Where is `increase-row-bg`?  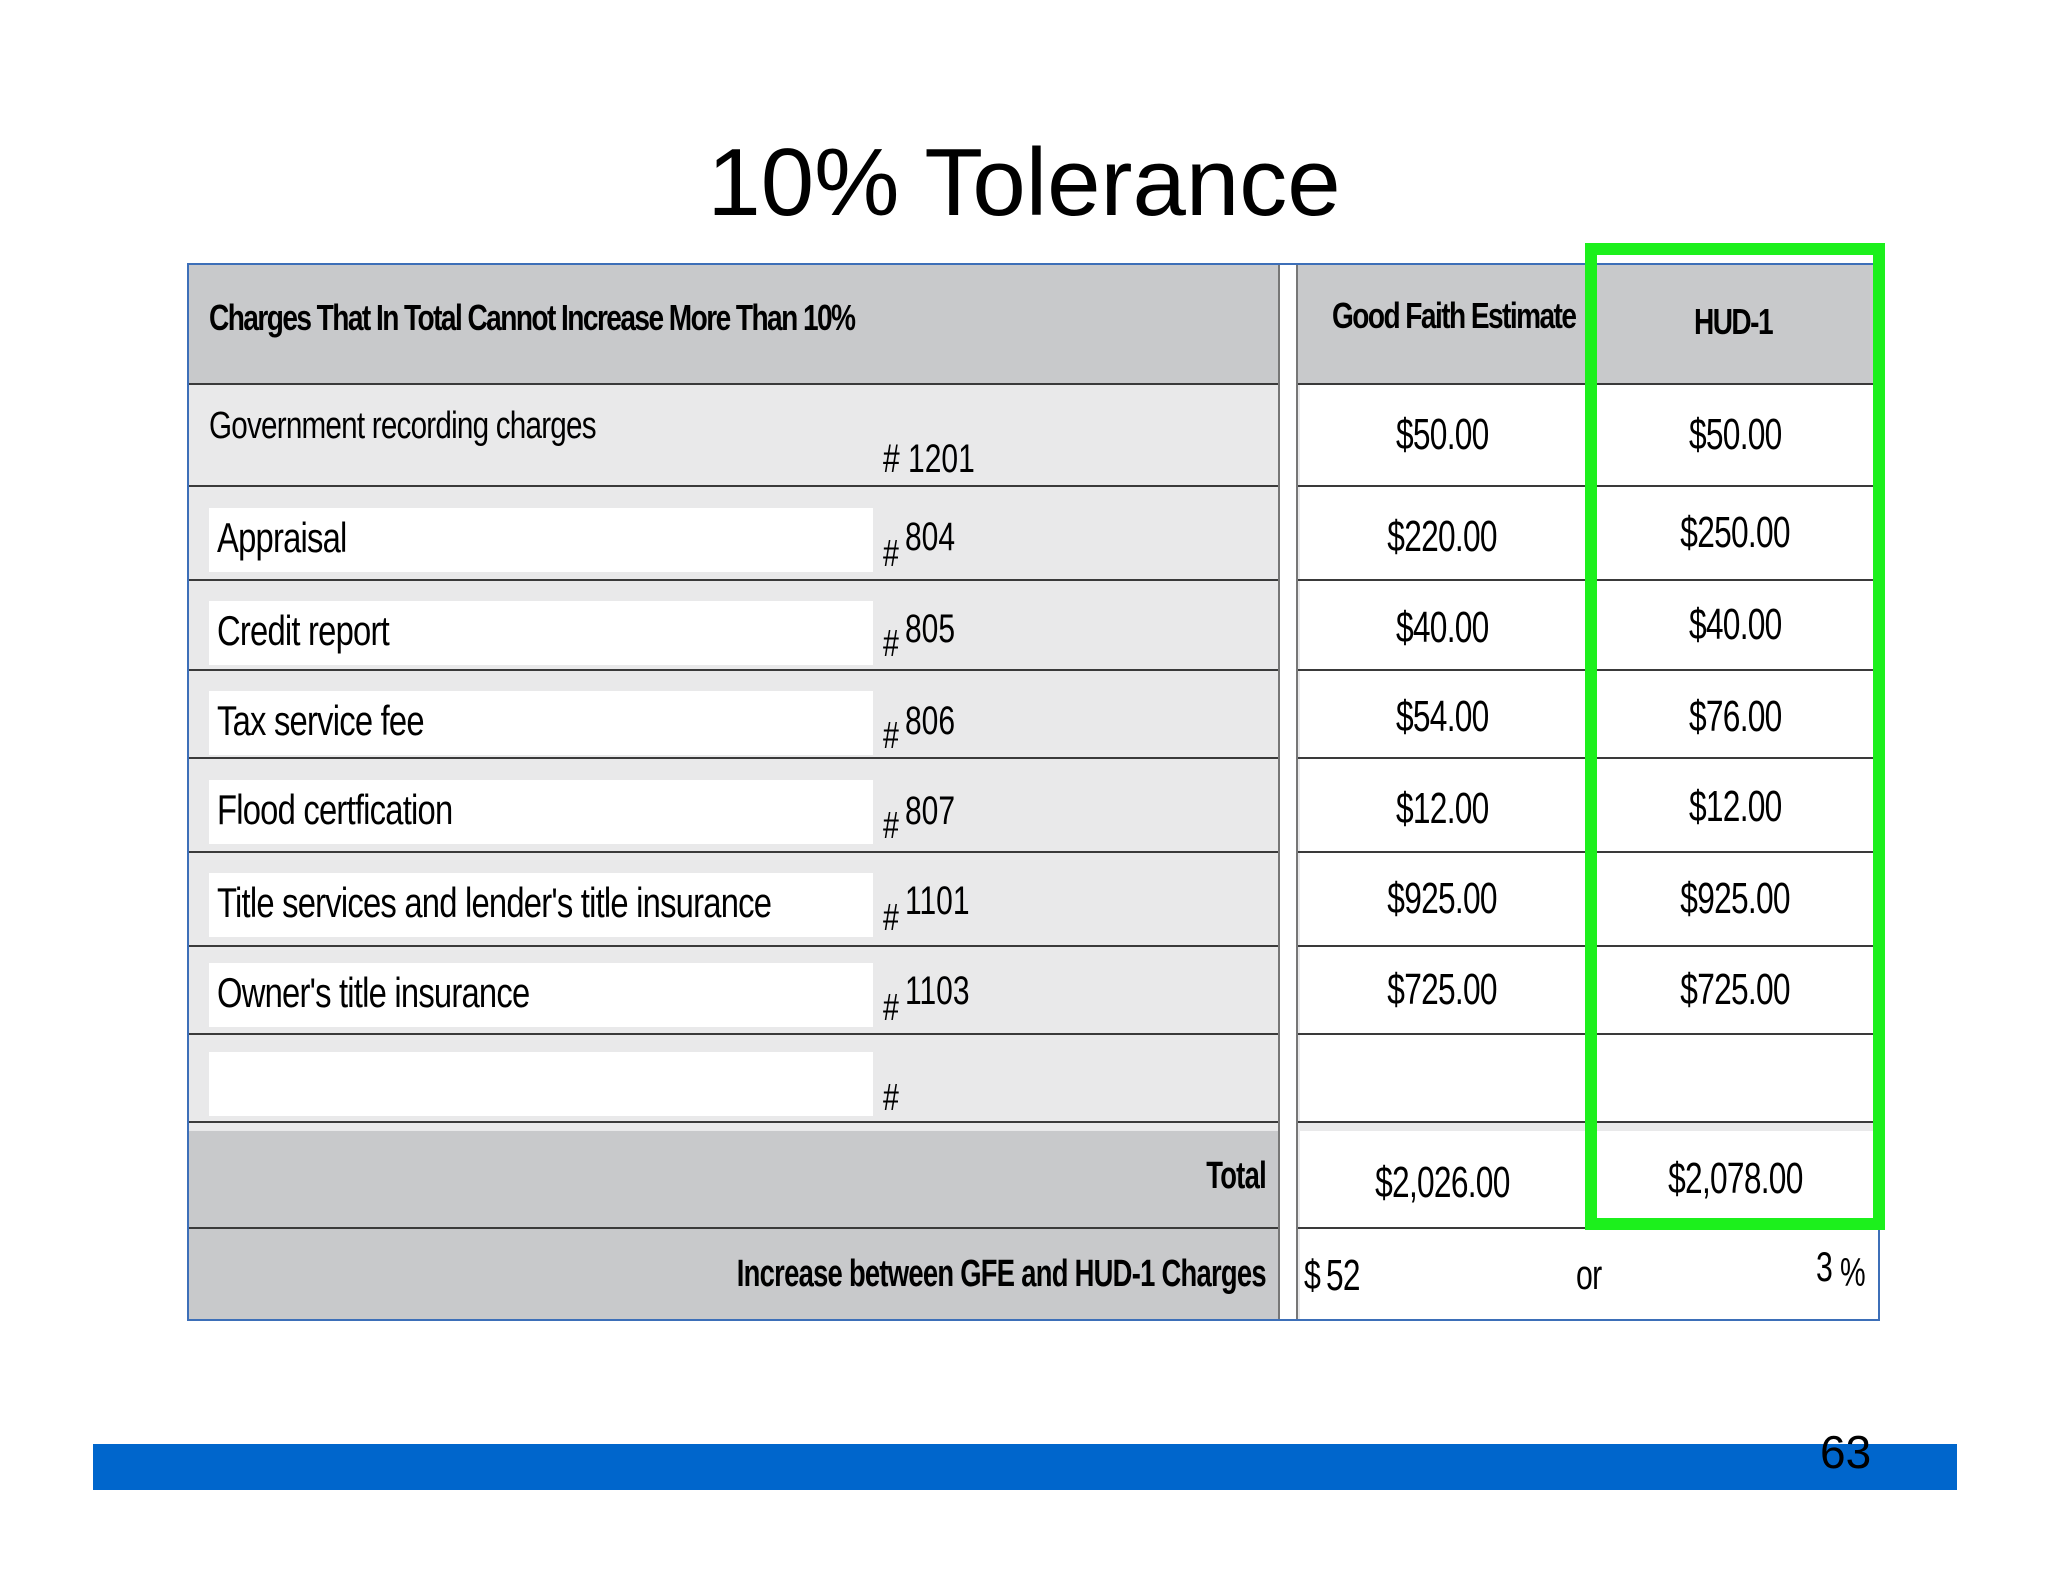
increase-row-bg is located at coordinates (733, 1274).